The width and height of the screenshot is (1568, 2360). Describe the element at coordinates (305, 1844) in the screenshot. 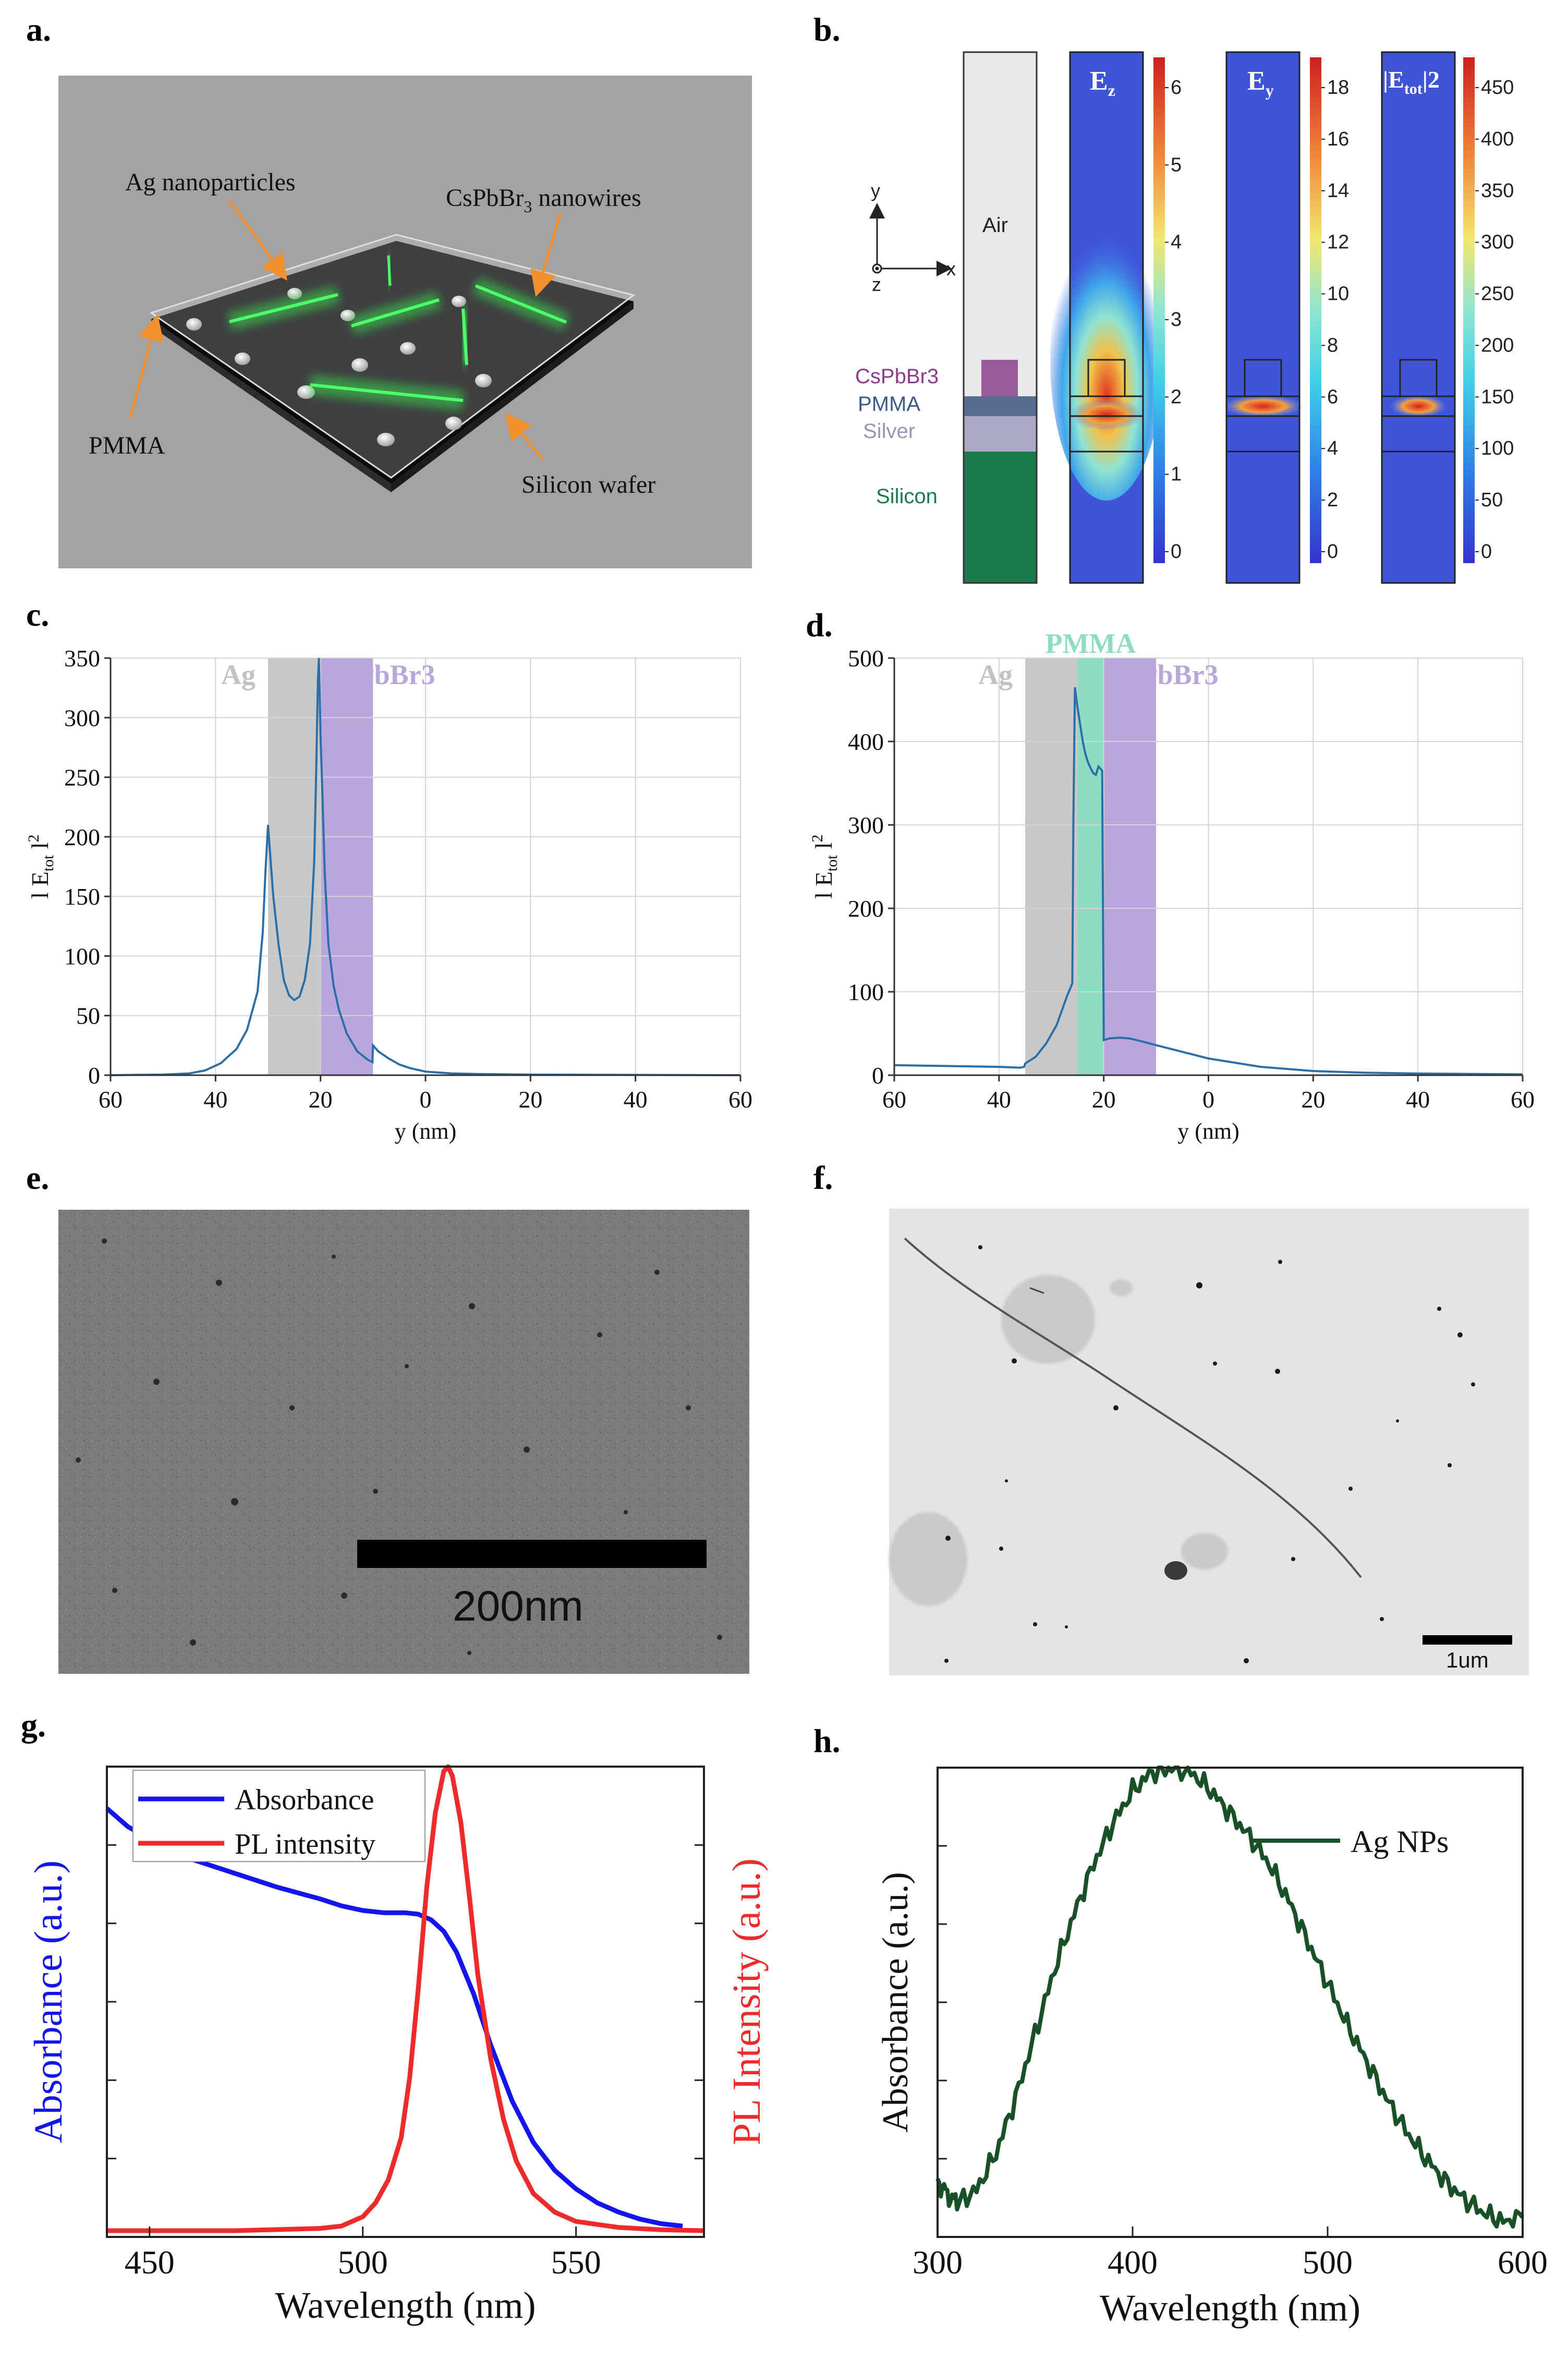

I see `legend-label: PL intensity` at that location.